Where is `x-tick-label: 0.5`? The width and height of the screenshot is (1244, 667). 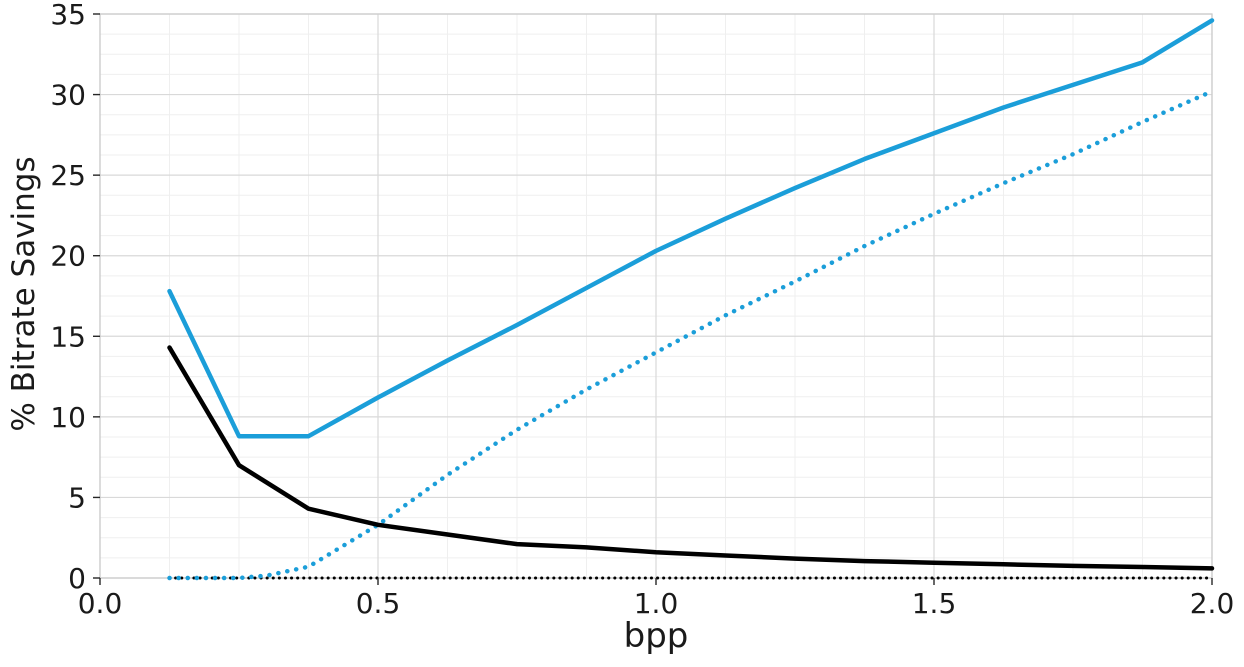 x-tick-label: 0.5 is located at coordinates (378, 603).